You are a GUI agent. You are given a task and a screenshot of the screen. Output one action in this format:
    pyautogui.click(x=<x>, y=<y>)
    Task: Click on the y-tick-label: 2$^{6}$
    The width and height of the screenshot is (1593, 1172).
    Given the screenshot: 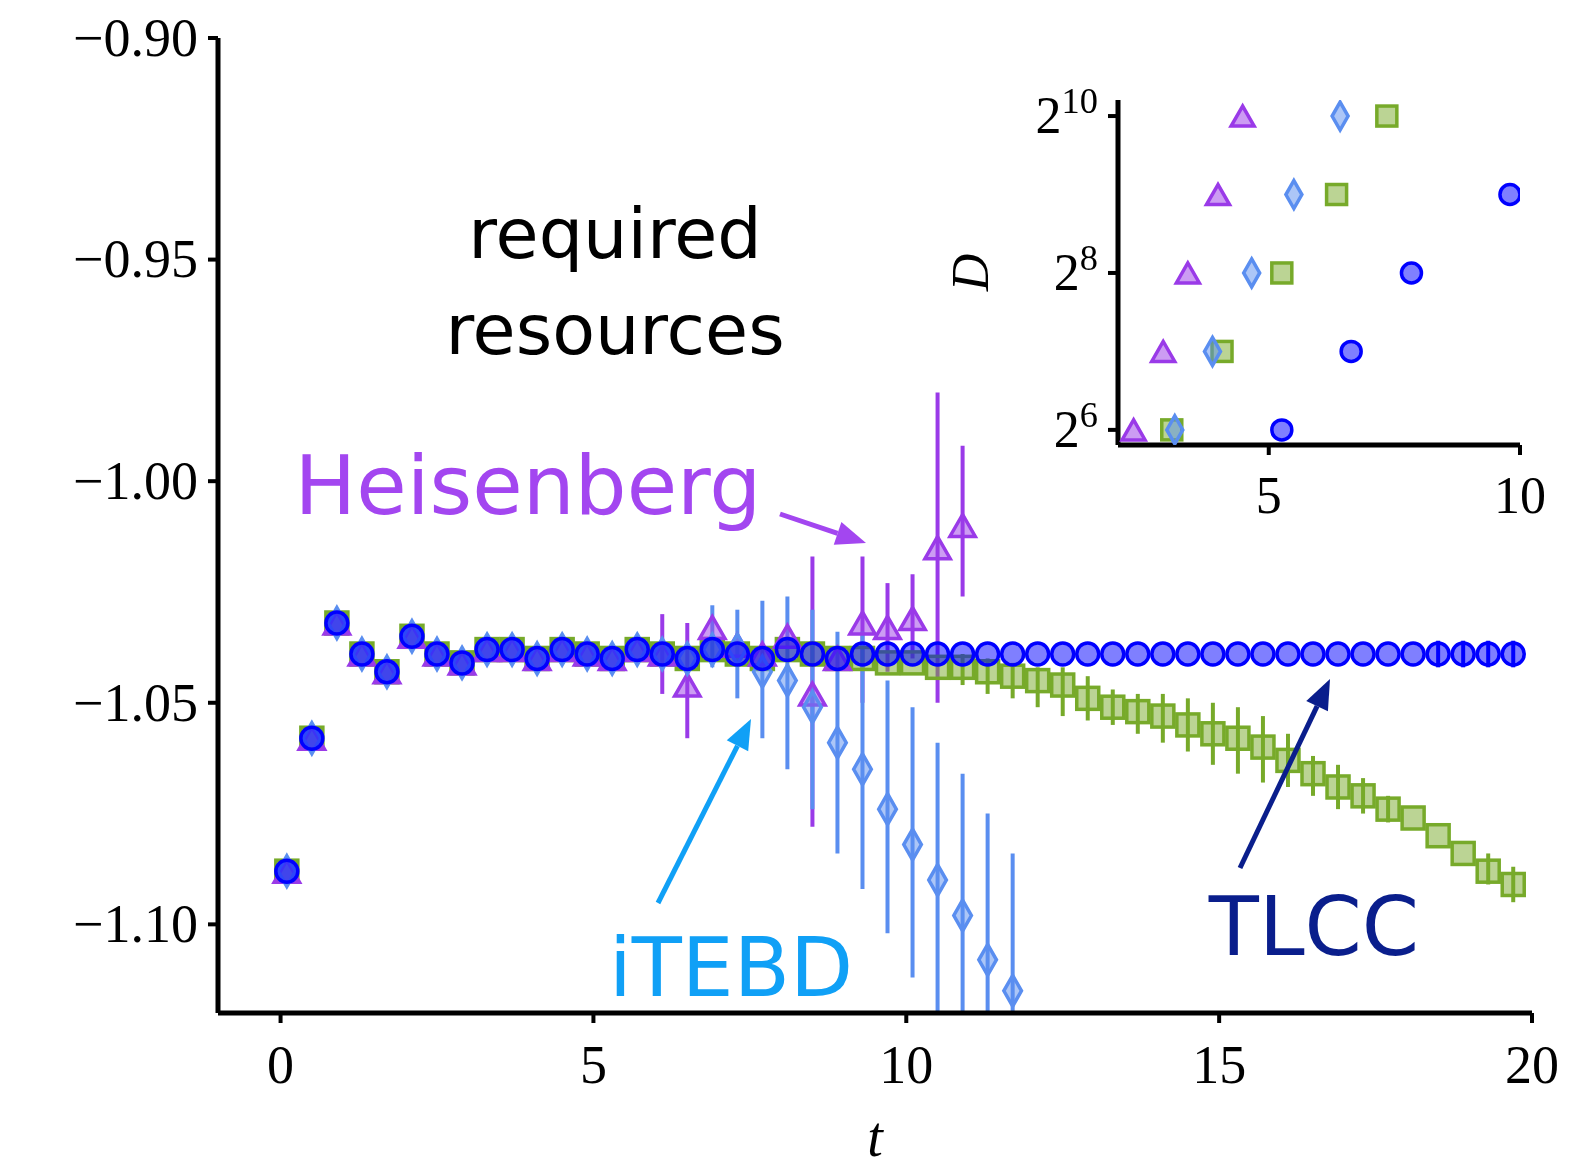 What is the action you would take?
    pyautogui.click(x=1075, y=427)
    